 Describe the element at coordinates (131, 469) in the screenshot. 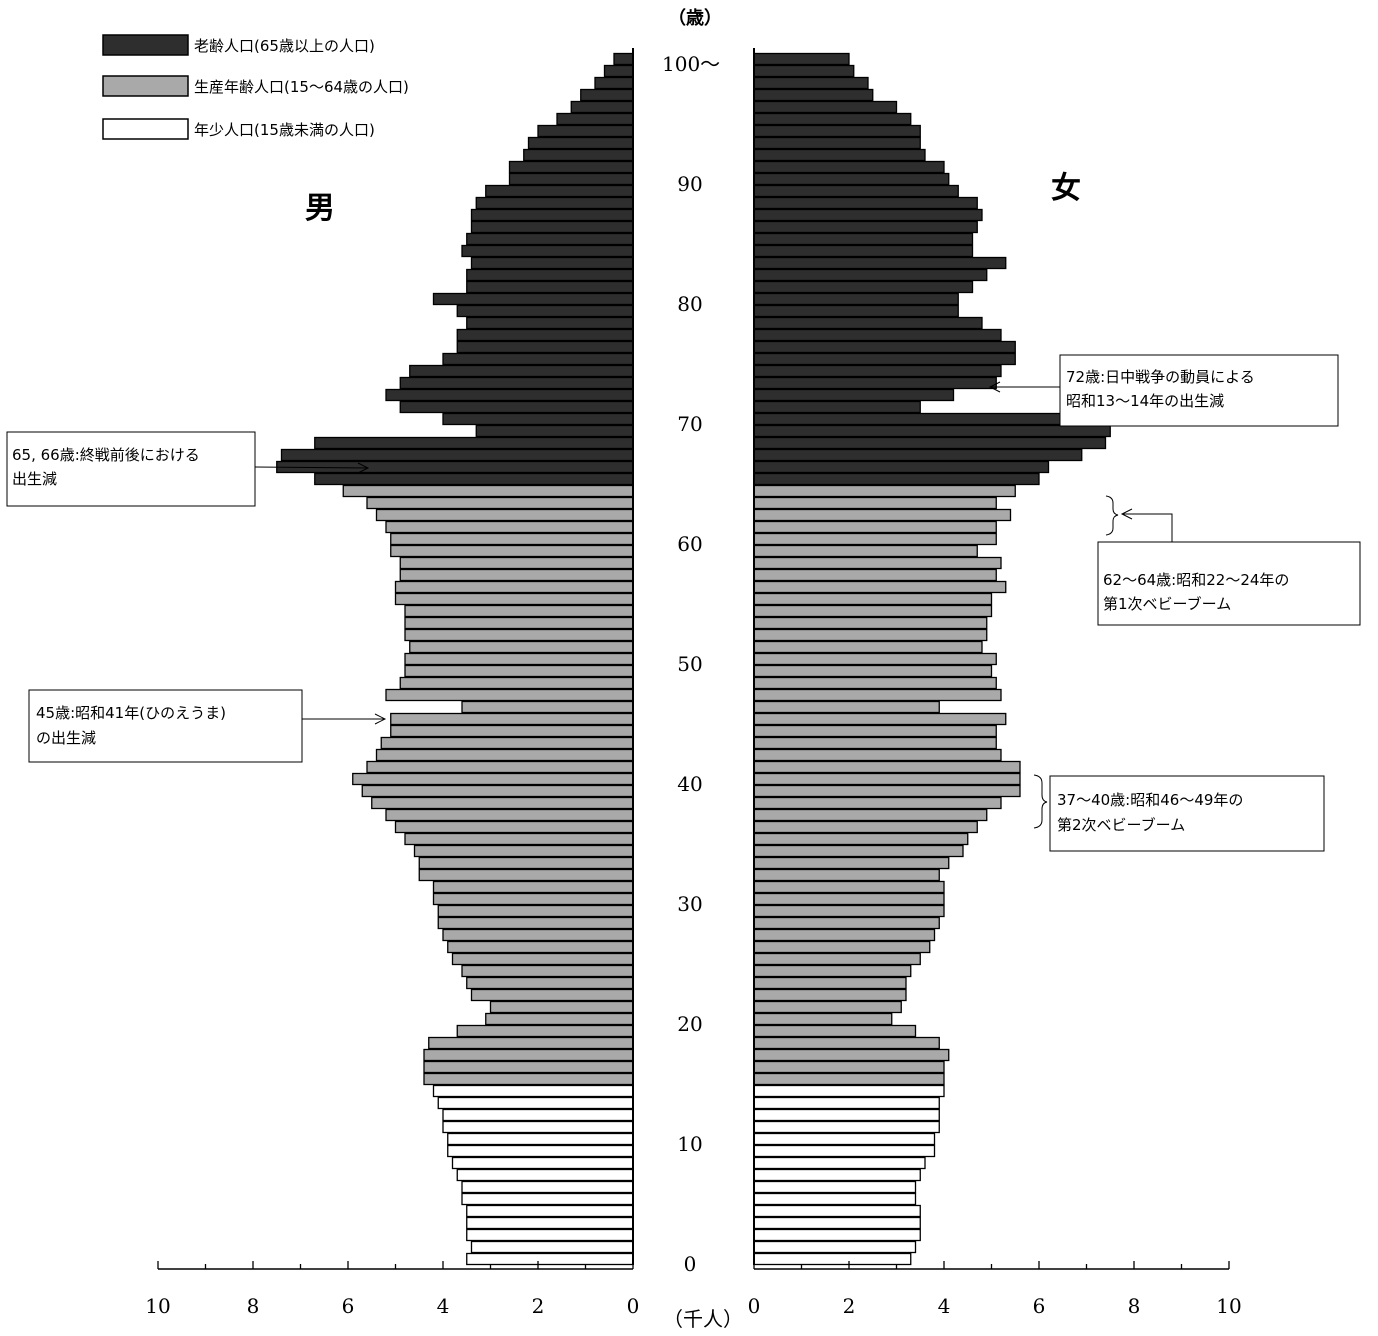

I see `annotation-box` at that location.